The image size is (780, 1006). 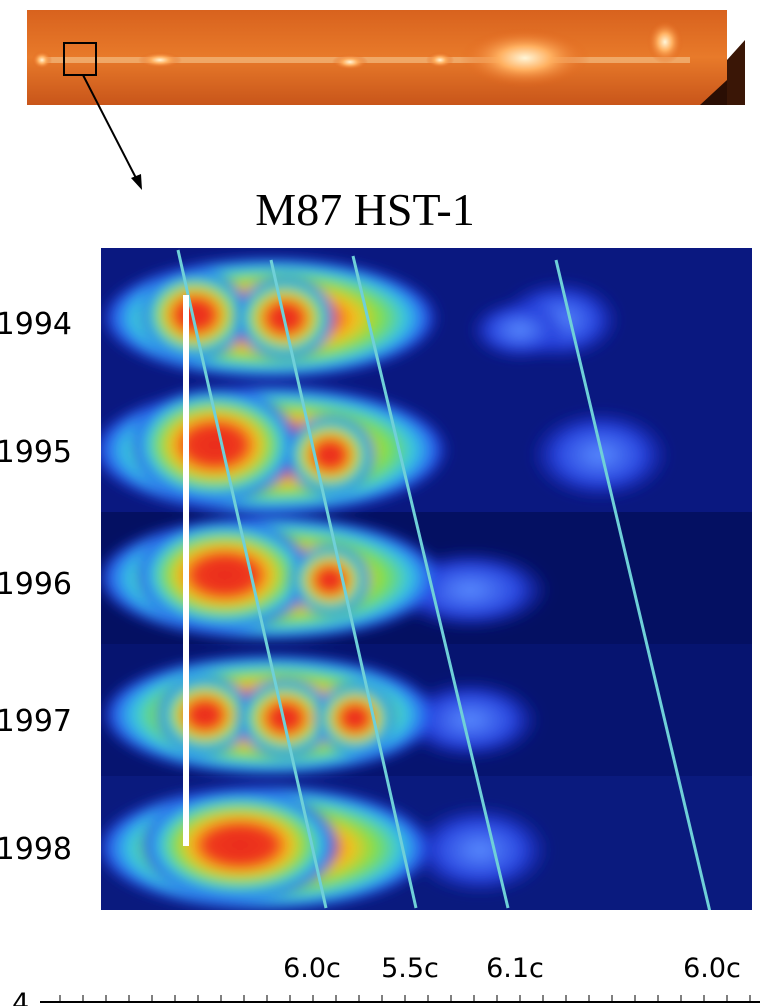 I want to click on jet-image, so click(x=386, y=57).